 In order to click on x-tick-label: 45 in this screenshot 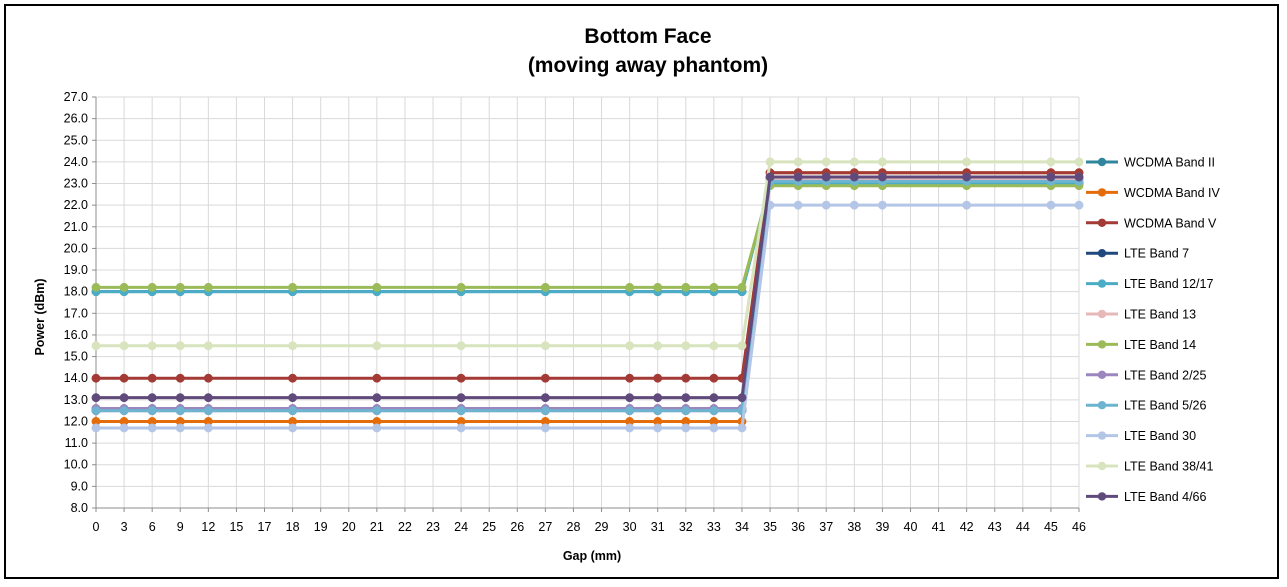, I will do `click(1051, 527)`.